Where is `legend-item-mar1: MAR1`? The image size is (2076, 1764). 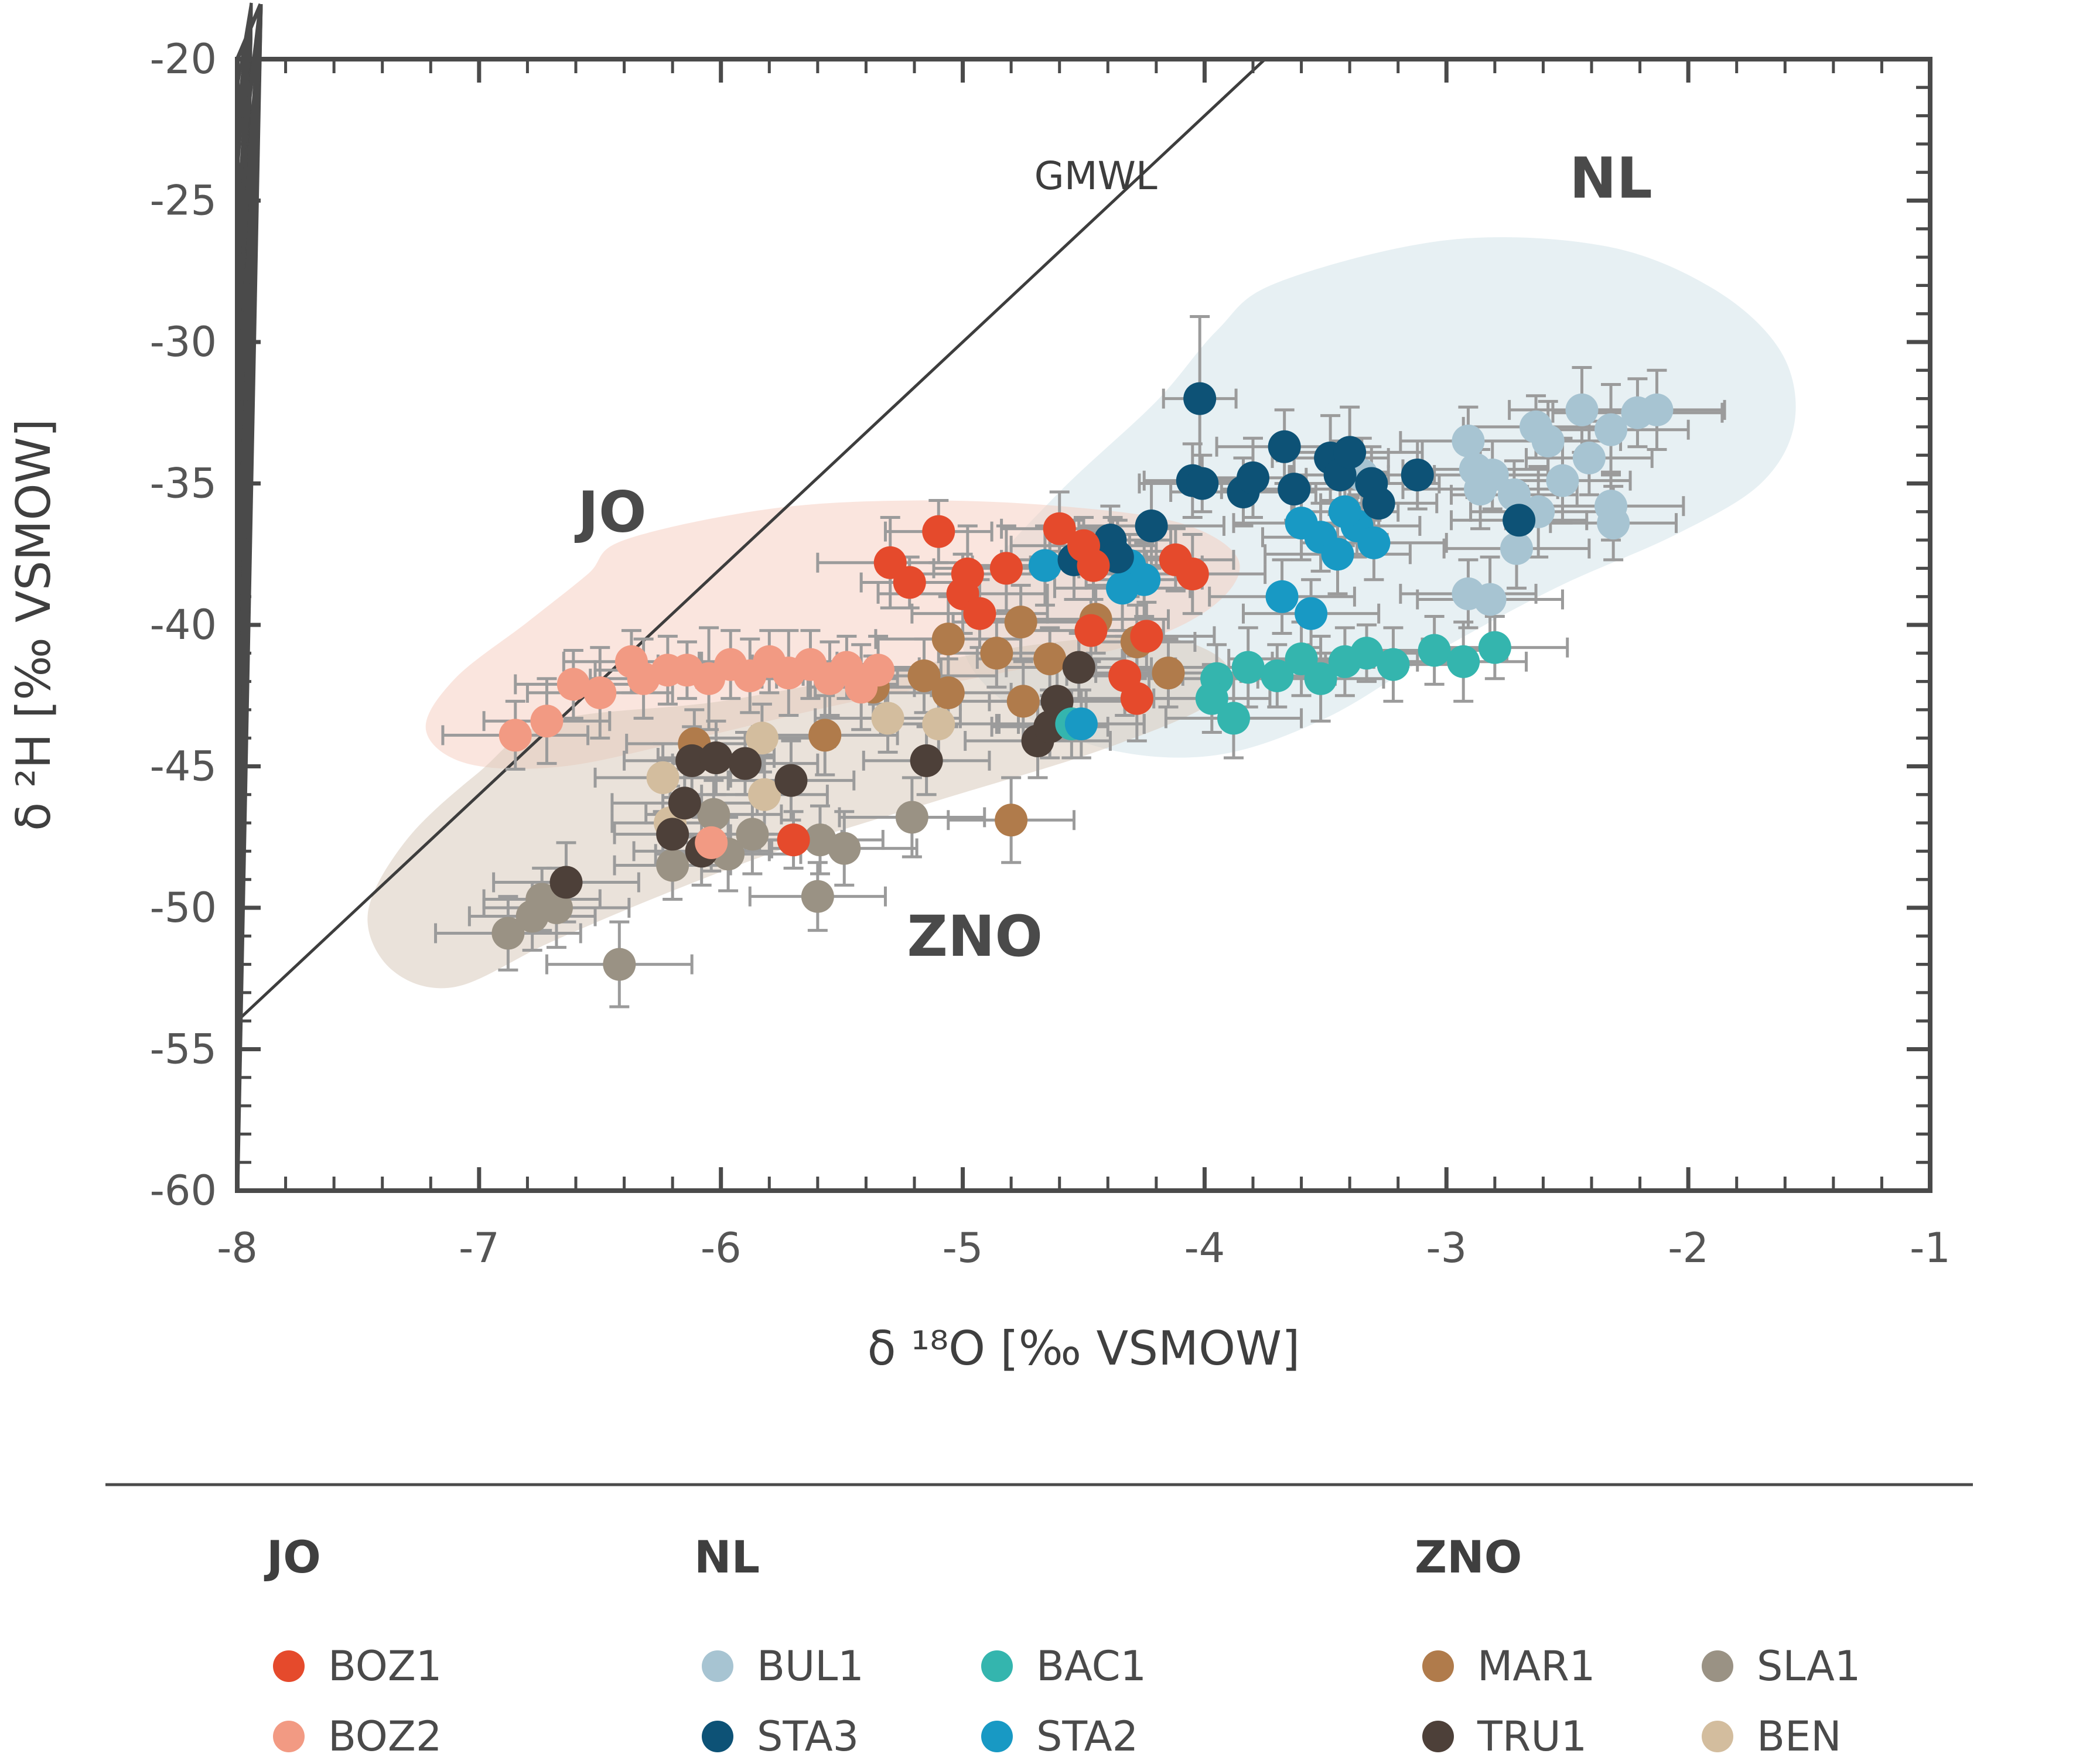
legend-item-mar1: MAR1 is located at coordinates (1536, 1666).